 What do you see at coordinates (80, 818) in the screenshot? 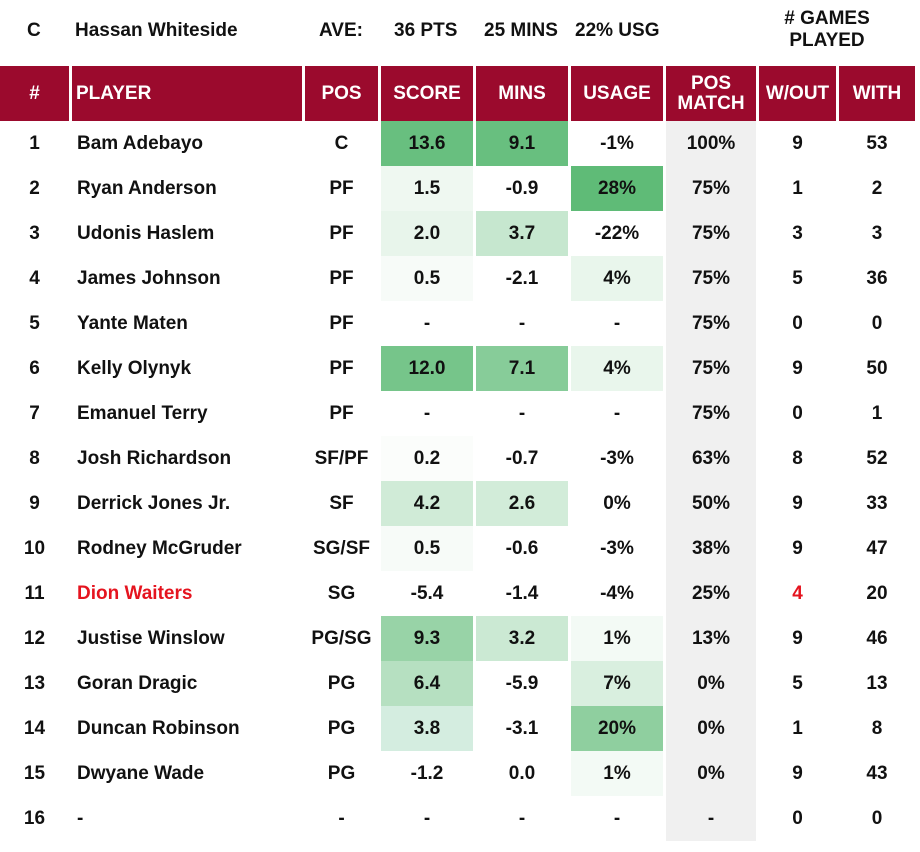
I see `player-name-cell: -` at bounding box center [80, 818].